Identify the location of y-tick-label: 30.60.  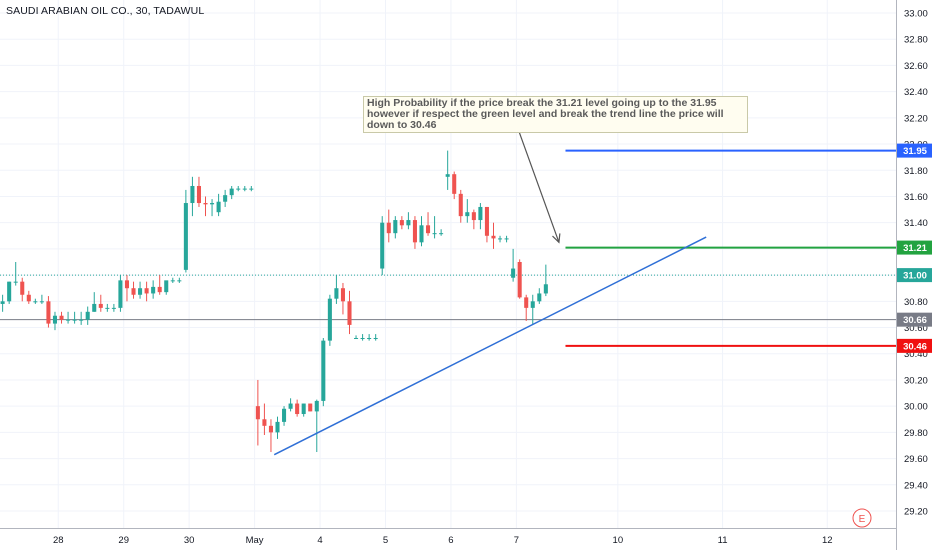
(916, 328).